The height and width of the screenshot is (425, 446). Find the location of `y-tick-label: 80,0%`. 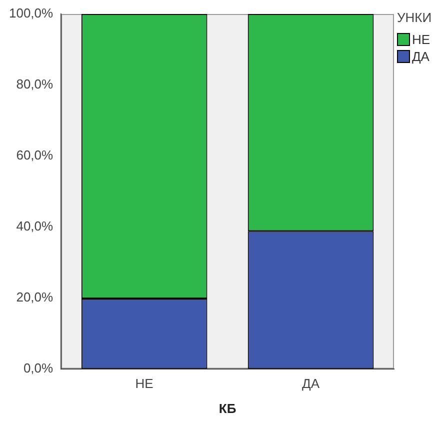

y-tick-label: 80,0% is located at coordinates (35, 84).